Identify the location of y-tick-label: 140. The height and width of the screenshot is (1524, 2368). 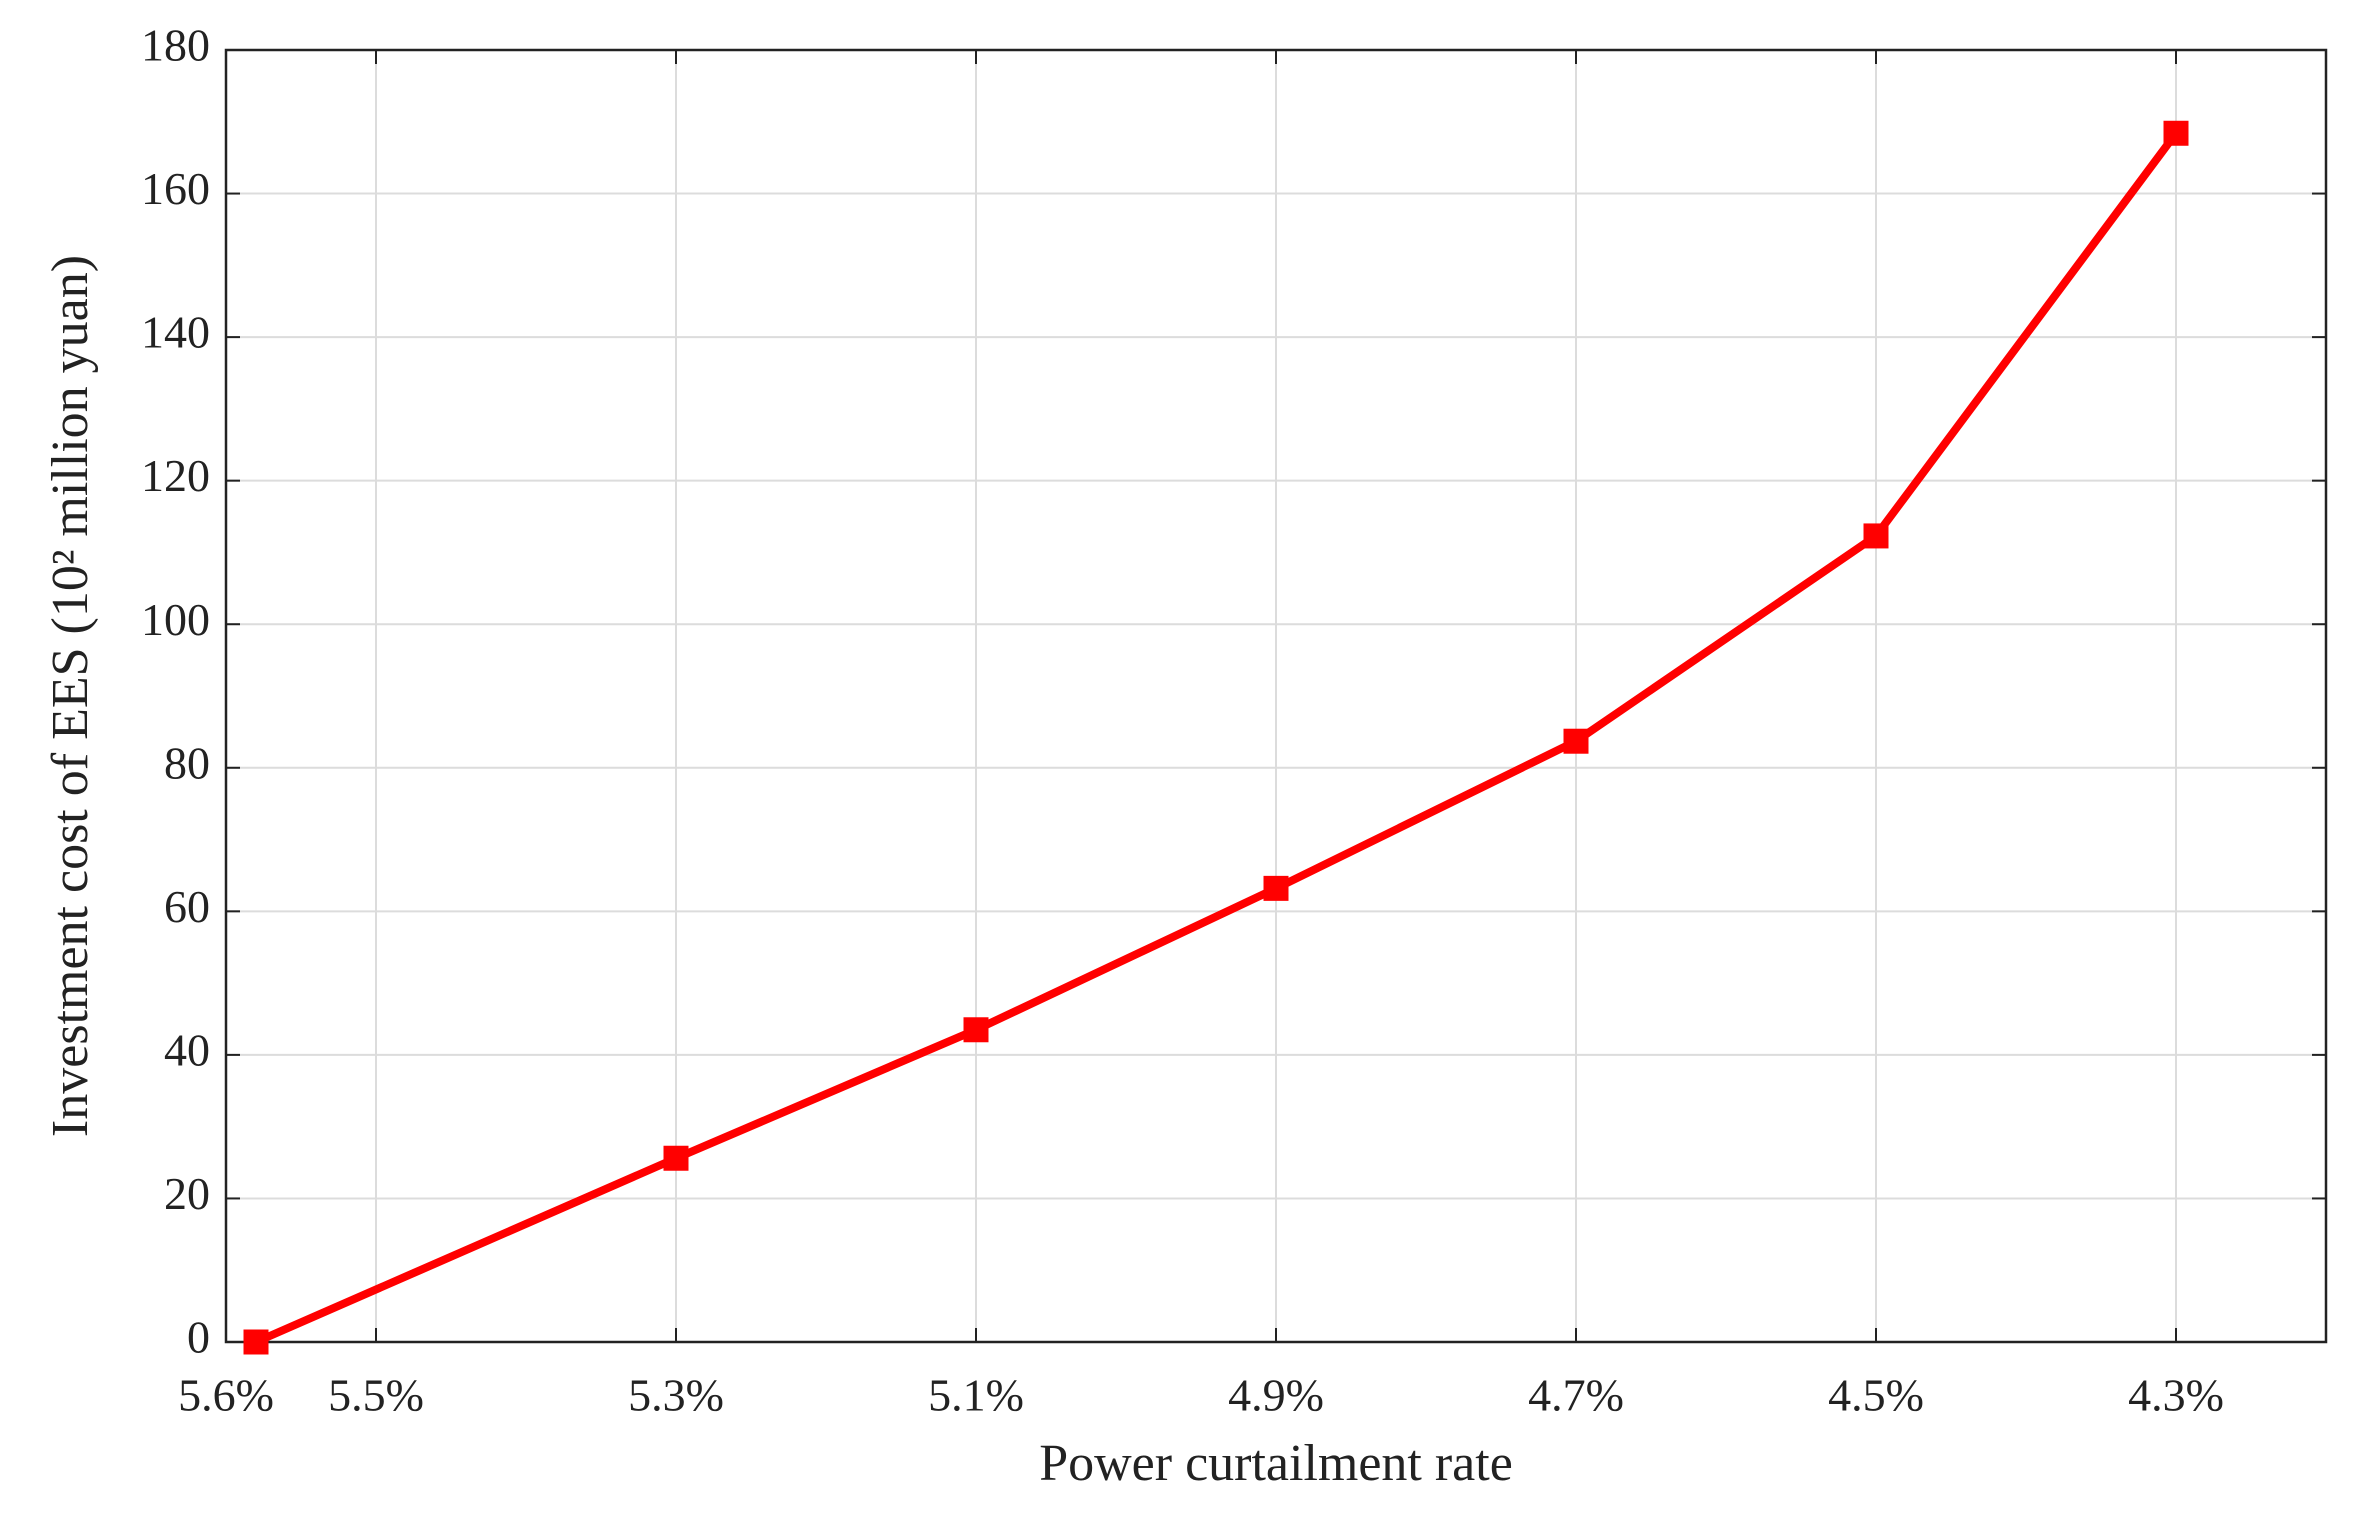
(175, 332).